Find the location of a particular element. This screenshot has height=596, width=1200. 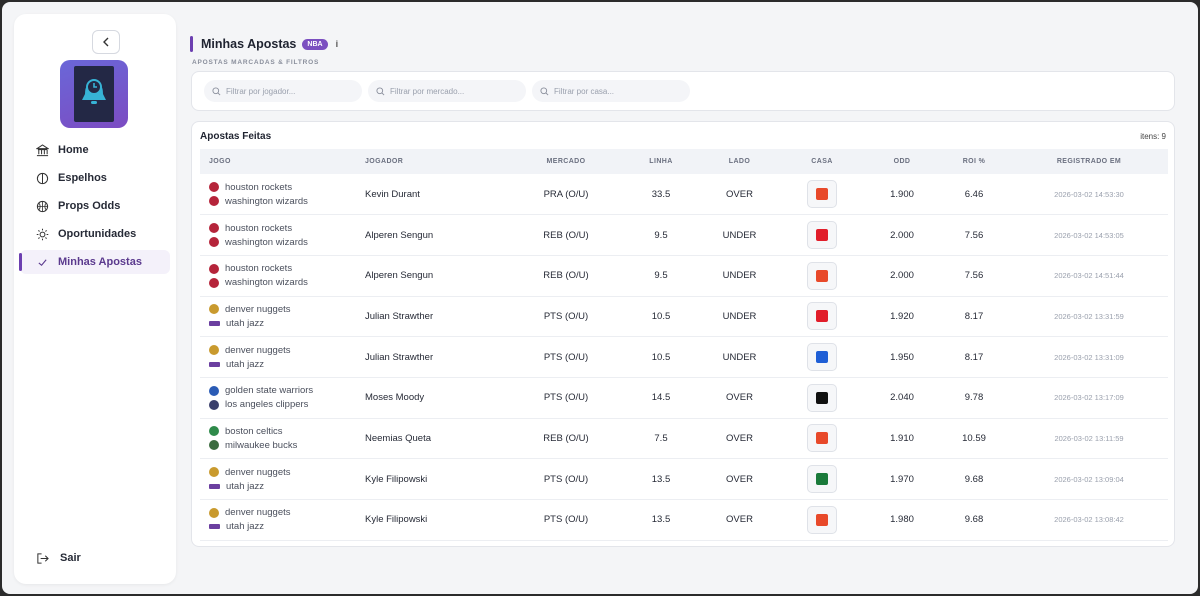

mirror-icon is located at coordinates (42, 178).